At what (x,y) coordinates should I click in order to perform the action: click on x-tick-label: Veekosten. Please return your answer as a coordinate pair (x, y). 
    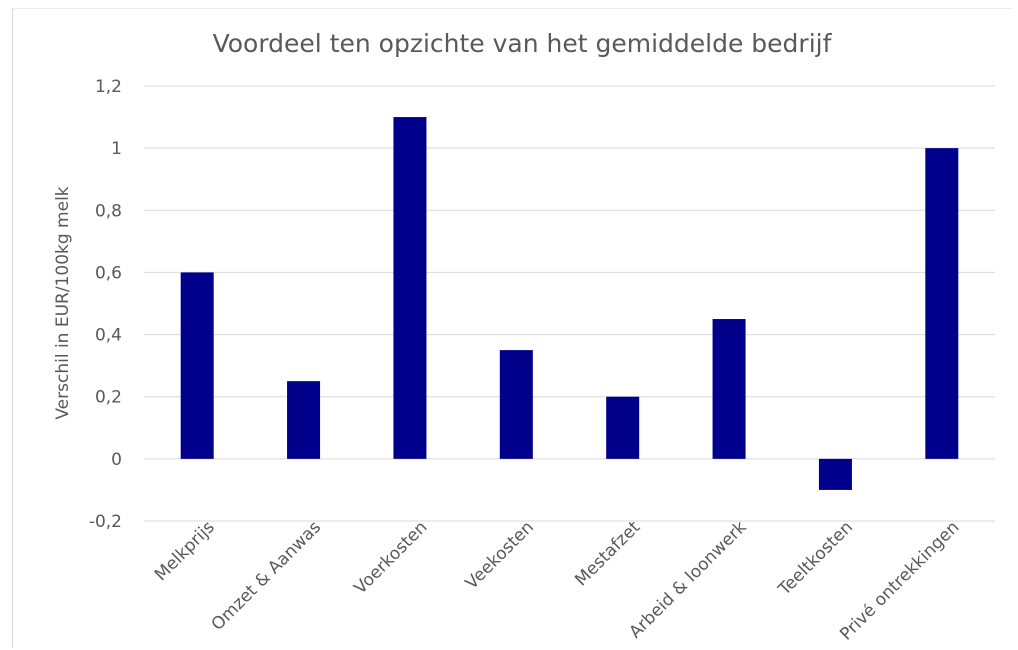
    Looking at the image, I should click on (500, 555).